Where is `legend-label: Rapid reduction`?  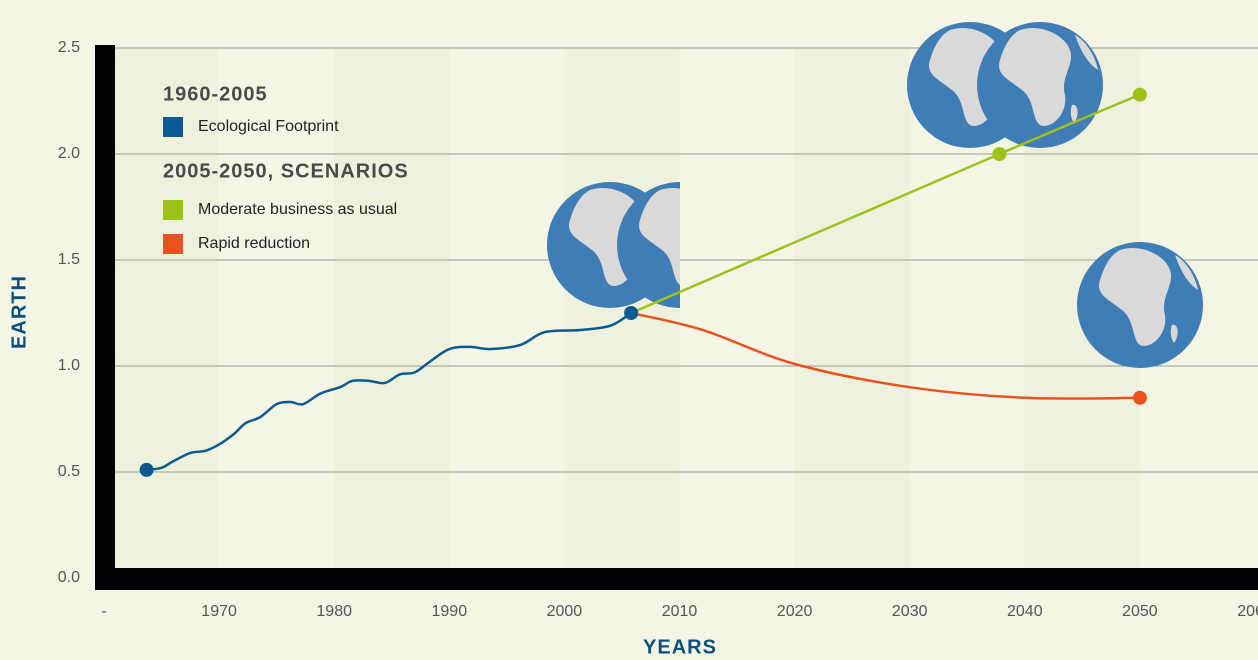 legend-label: Rapid reduction is located at coordinates (254, 243).